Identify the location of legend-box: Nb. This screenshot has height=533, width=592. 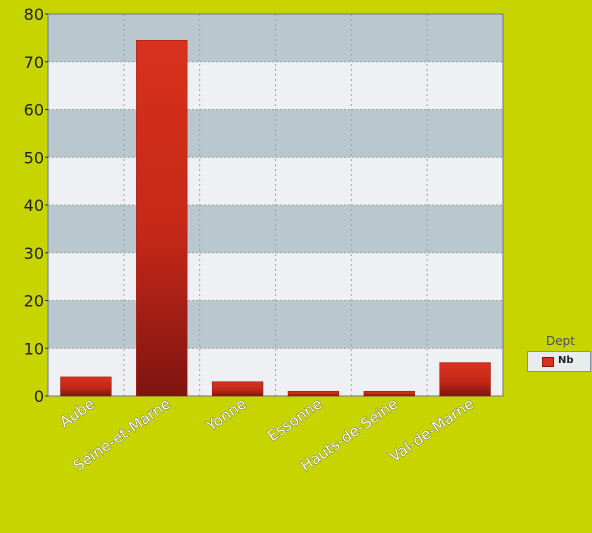
(559, 361).